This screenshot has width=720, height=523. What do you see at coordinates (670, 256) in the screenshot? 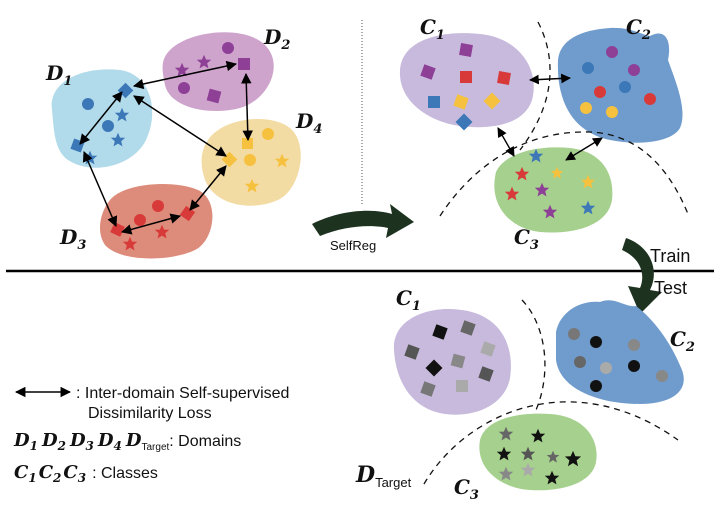
I see `train-label: Train` at bounding box center [670, 256].